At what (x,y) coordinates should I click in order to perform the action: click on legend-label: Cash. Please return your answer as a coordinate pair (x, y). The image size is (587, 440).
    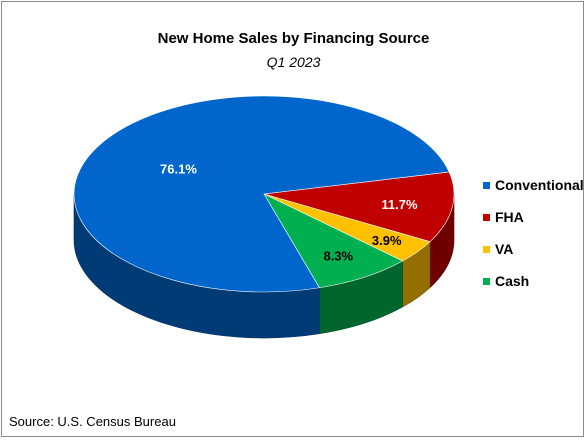
    Looking at the image, I should click on (512, 281).